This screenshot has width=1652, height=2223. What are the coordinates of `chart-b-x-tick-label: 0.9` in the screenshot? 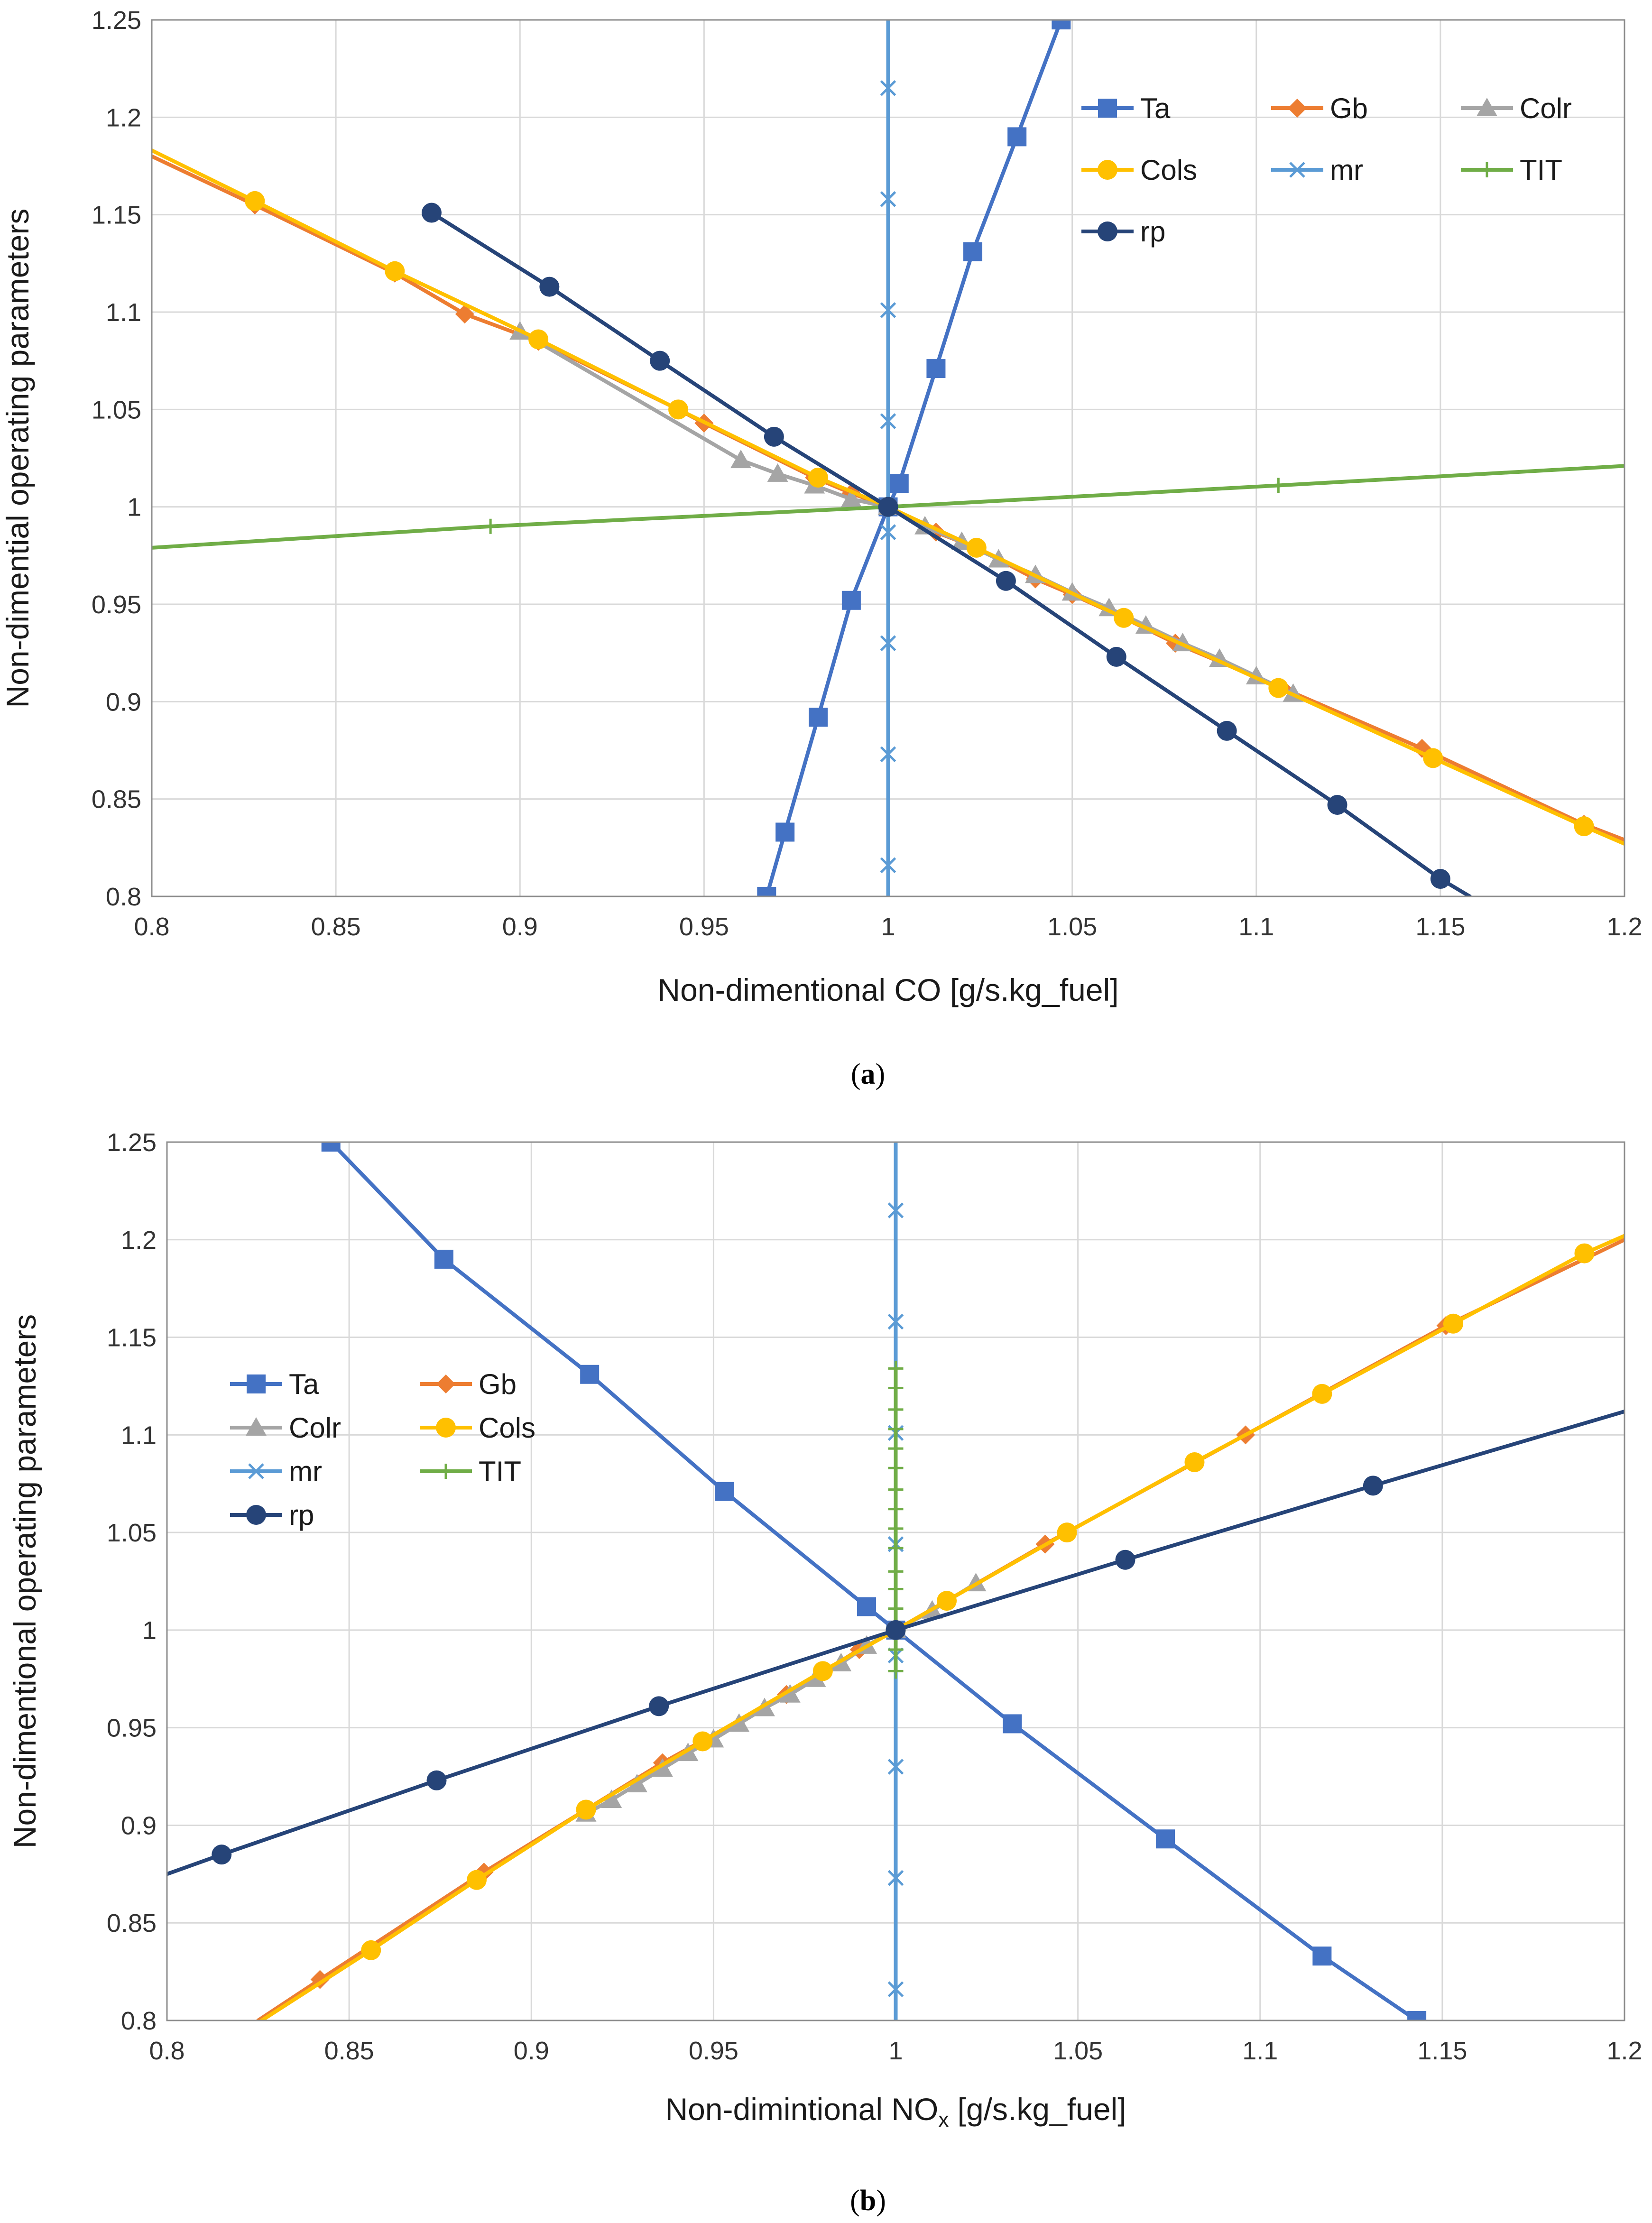 It's located at (531, 2051).